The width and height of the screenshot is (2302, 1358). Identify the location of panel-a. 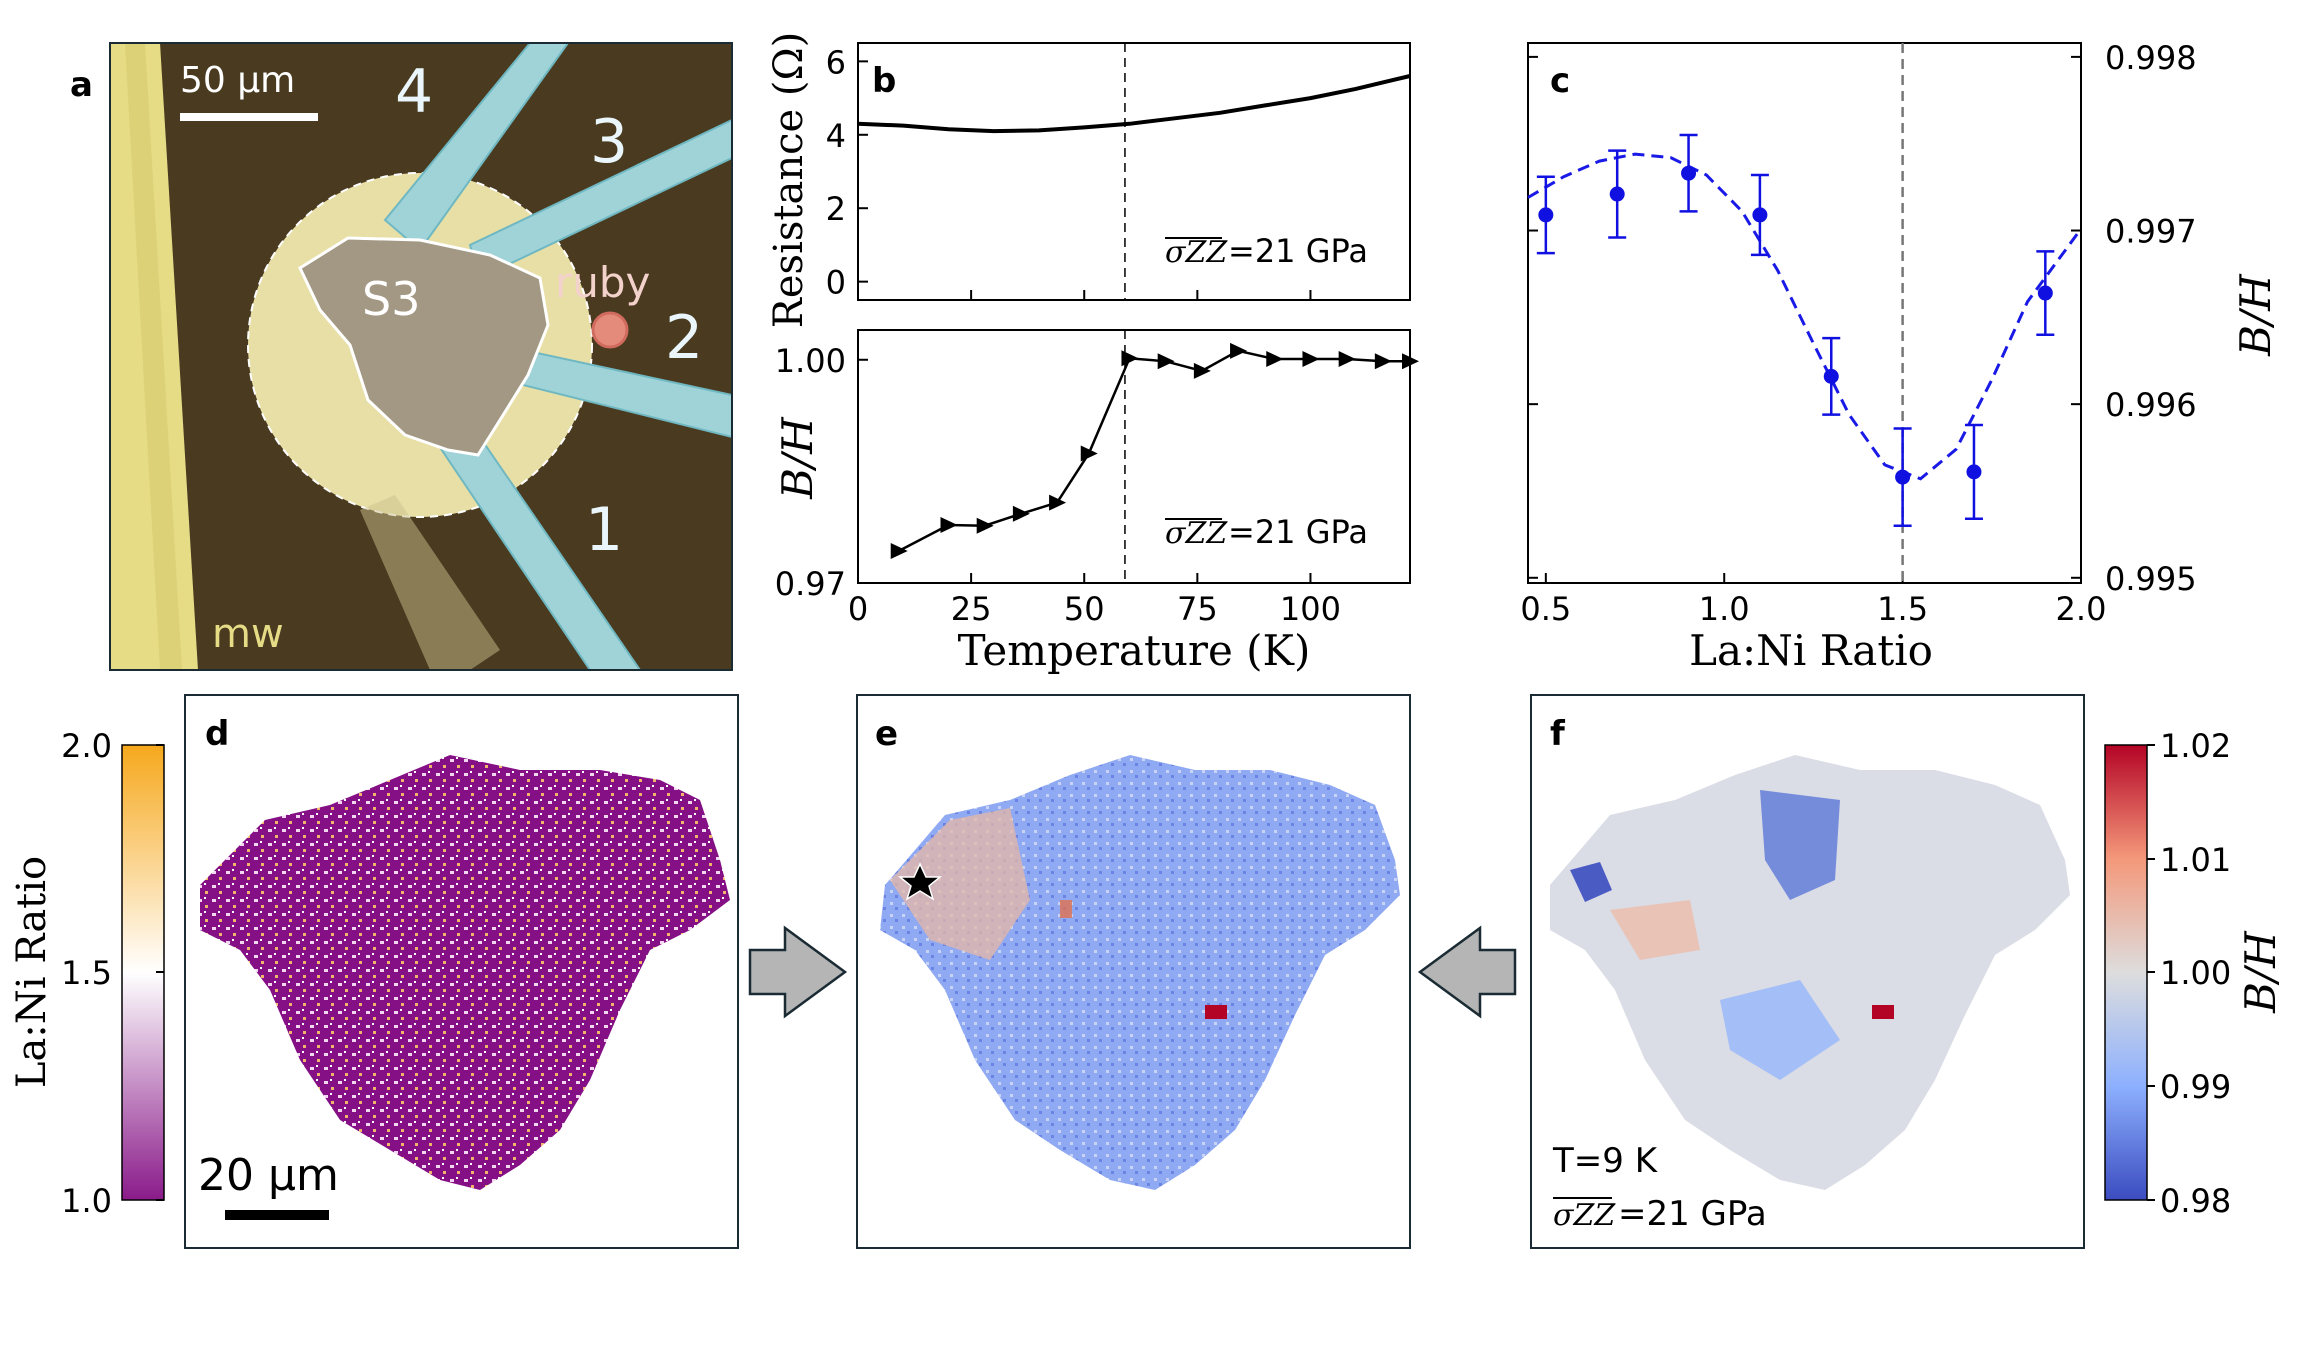
(421, 356).